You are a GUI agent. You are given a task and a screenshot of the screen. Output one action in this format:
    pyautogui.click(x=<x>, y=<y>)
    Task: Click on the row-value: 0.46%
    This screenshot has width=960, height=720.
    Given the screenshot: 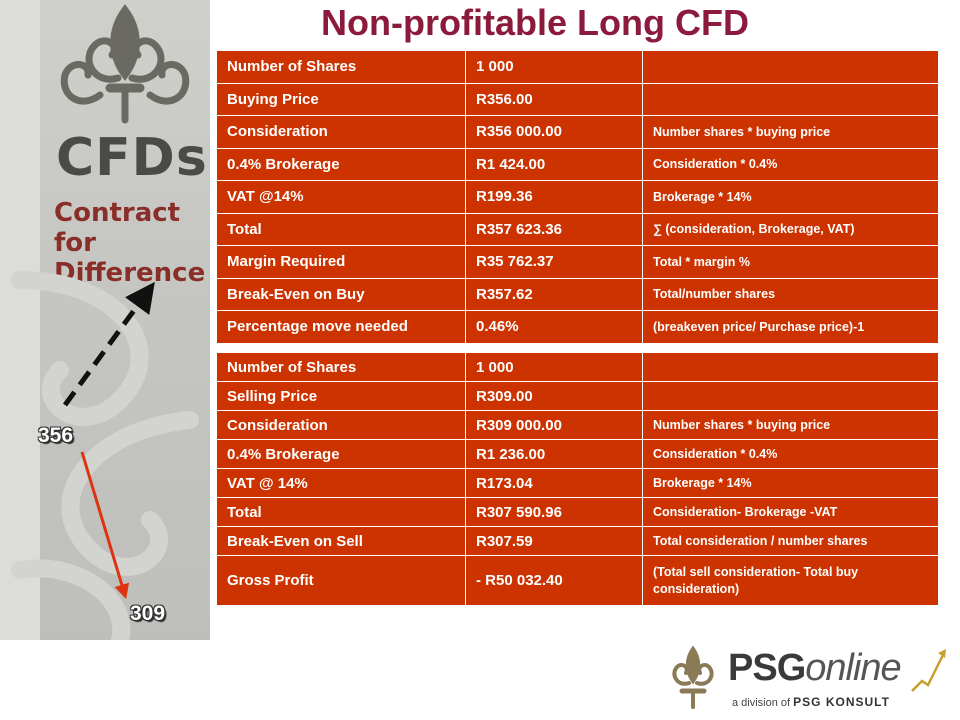 What is the action you would take?
    pyautogui.click(x=554, y=327)
    